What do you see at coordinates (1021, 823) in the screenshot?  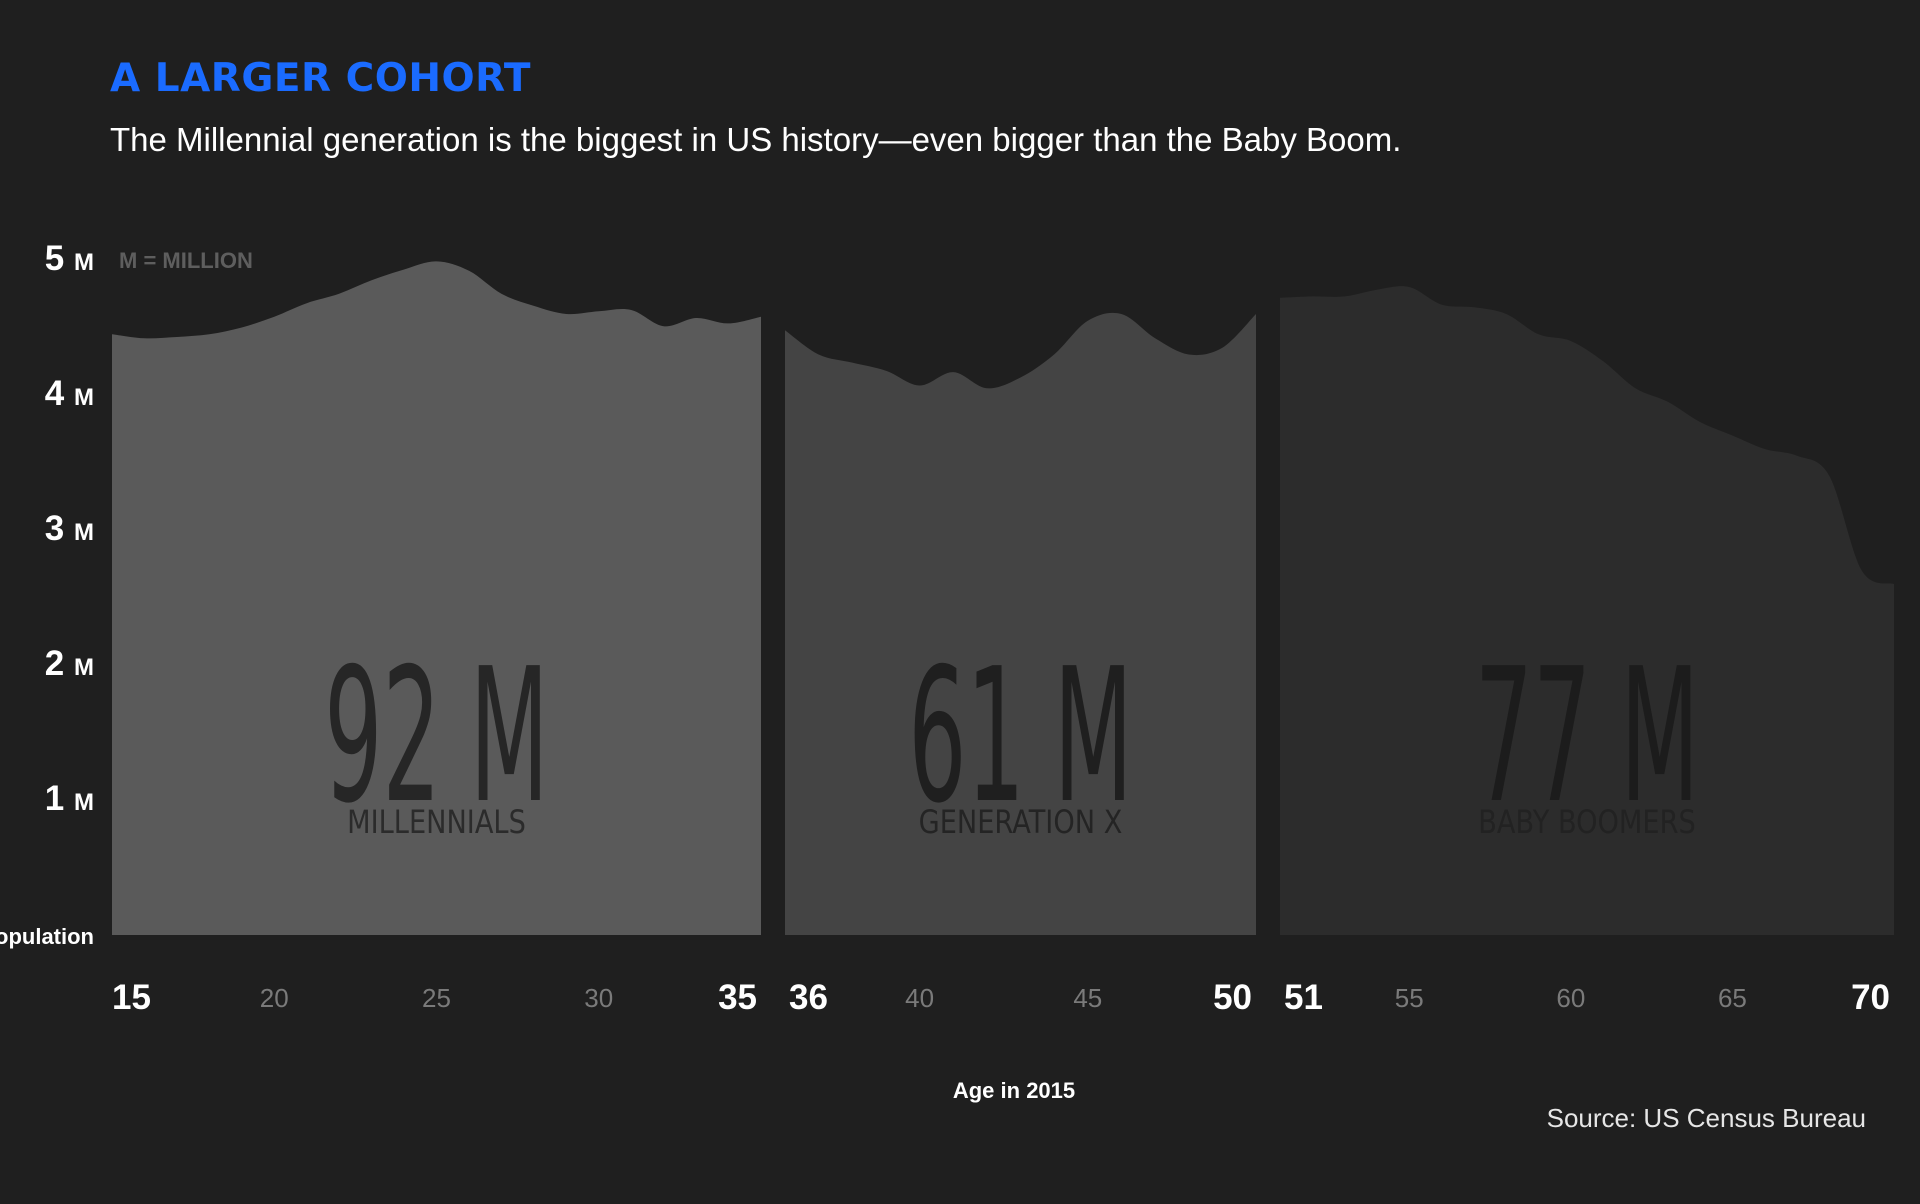 I see `cohort-name-label: GENERATION X` at bounding box center [1021, 823].